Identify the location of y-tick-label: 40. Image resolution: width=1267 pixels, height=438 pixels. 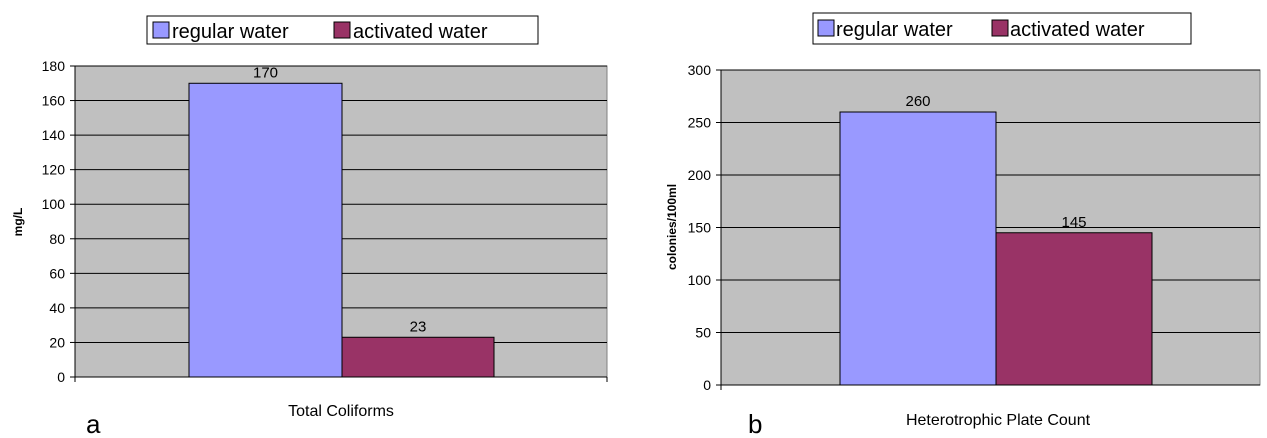
(57, 308).